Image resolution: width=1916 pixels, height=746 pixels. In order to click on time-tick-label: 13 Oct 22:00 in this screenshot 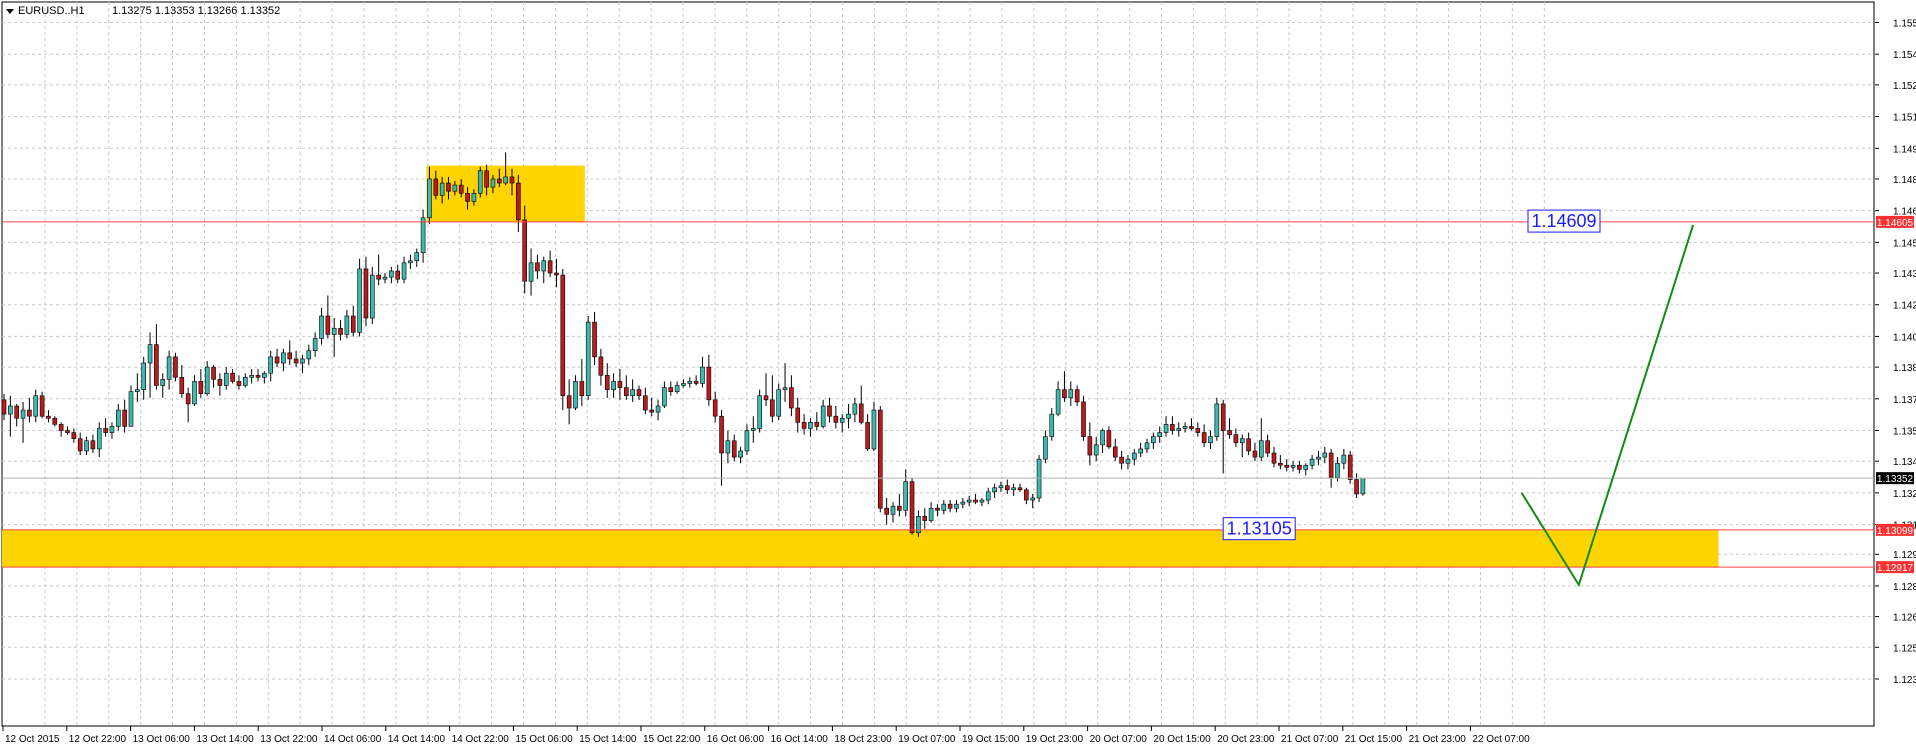, I will do `click(289, 739)`.